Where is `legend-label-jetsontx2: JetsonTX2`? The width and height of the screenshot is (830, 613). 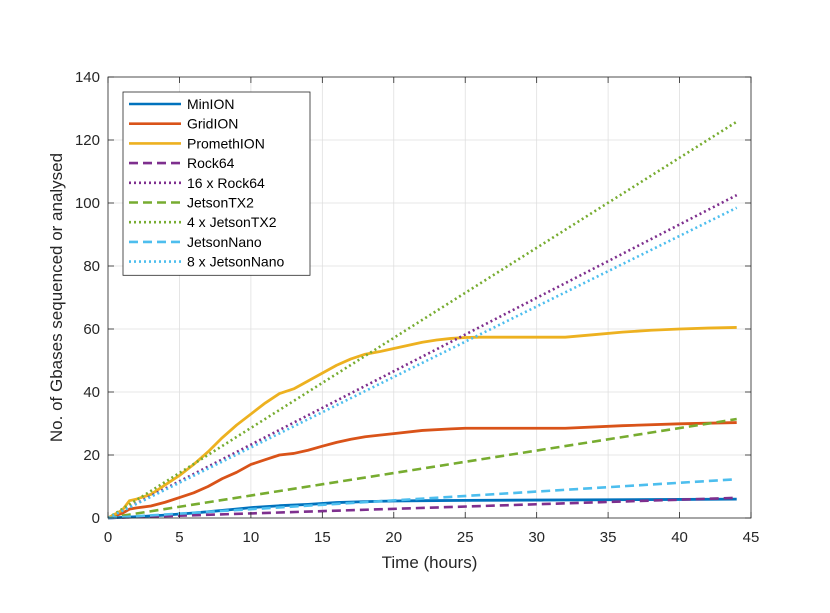 legend-label-jetsontx2: JetsonTX2 is located at coordinates (220, 203).